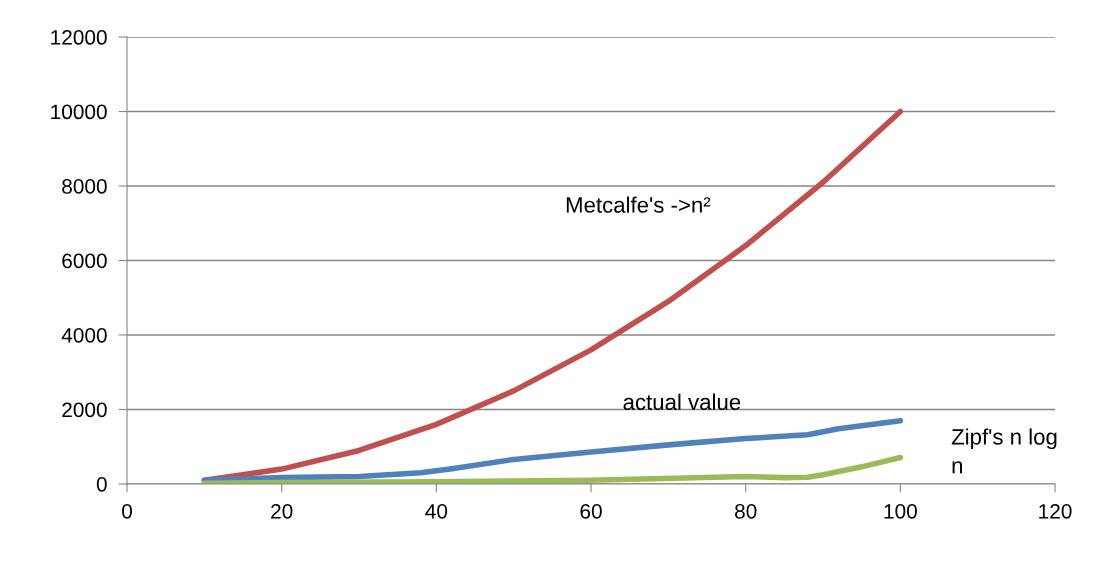  Describe the element at coordinates (1055, 511) in the screenshot. I see `x-tick-label: 120` at that location.